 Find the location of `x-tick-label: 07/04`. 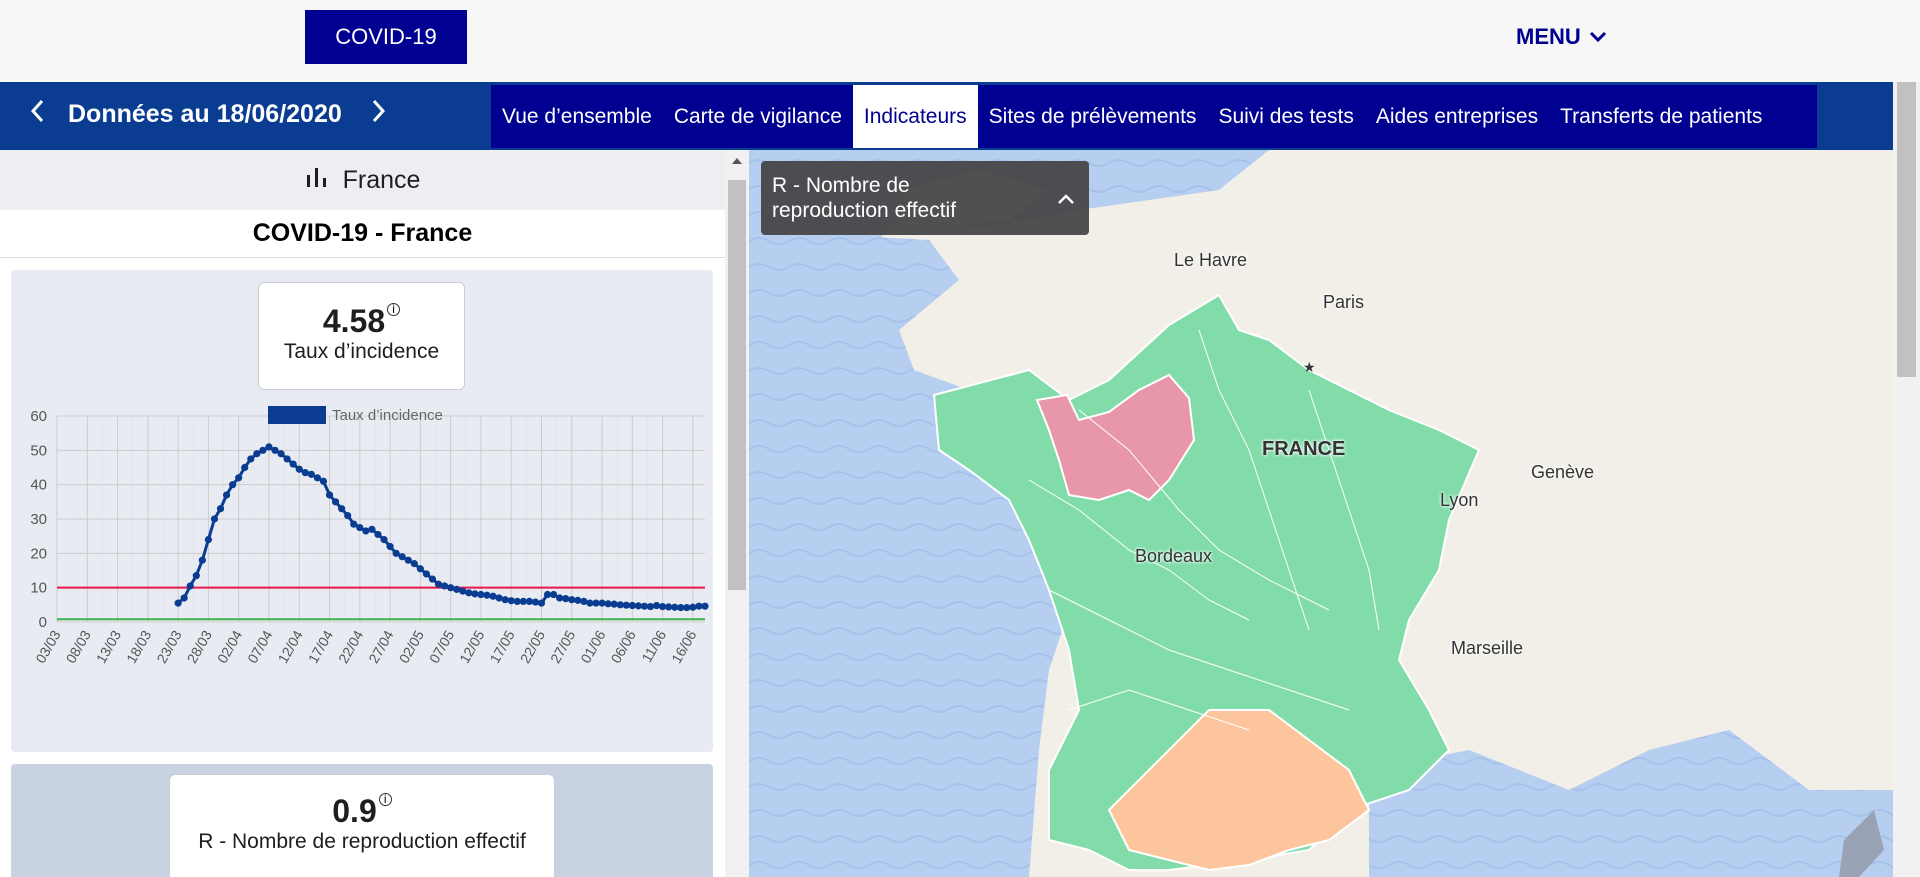

x-tick-label: 07/04 is located at coordinates (259, 646).